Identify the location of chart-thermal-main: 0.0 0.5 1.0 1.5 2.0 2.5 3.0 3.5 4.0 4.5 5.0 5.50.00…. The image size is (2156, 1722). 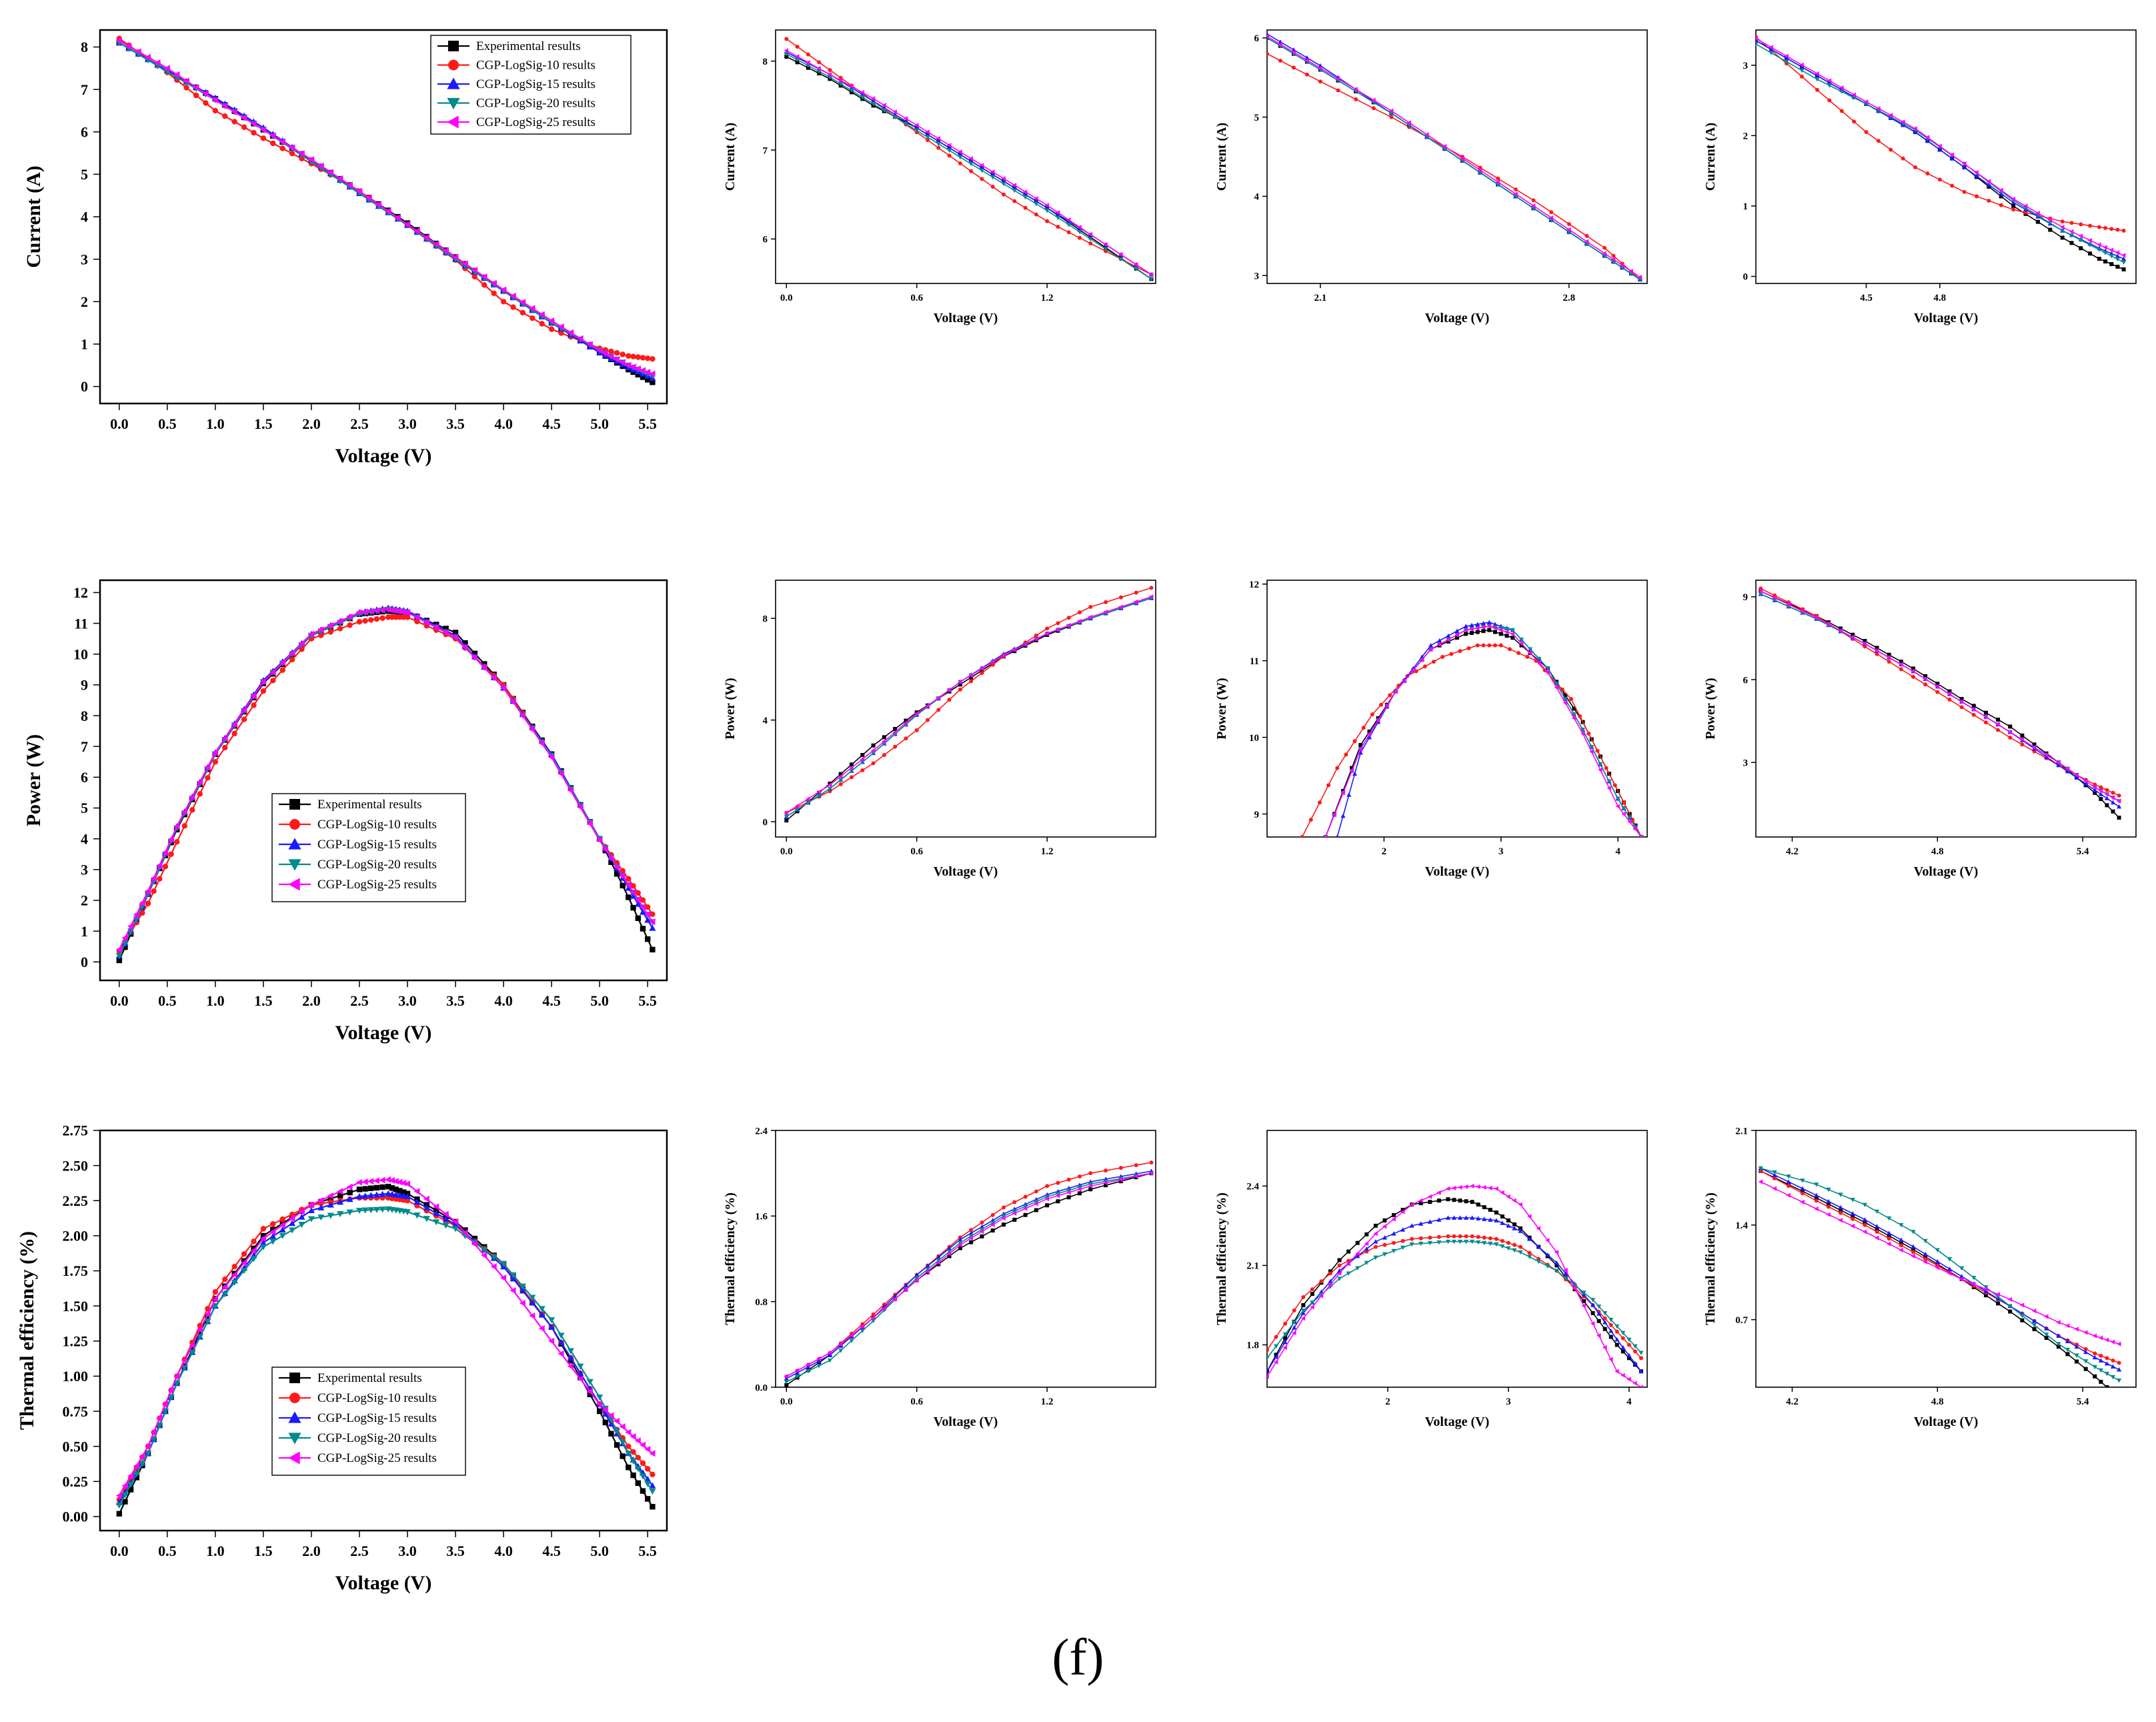
(342, 1358).